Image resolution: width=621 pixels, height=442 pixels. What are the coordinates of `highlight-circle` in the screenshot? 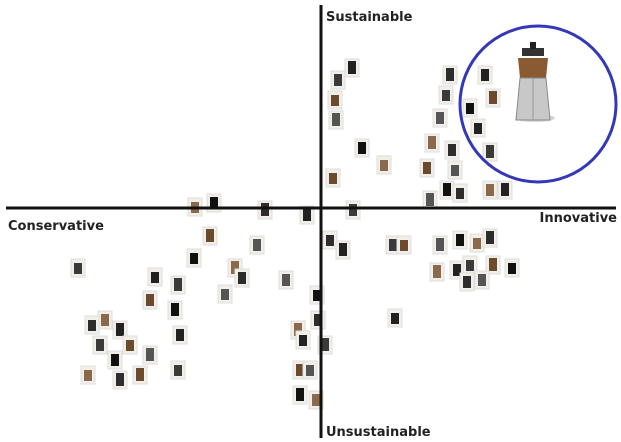 It's located at (538, 104).